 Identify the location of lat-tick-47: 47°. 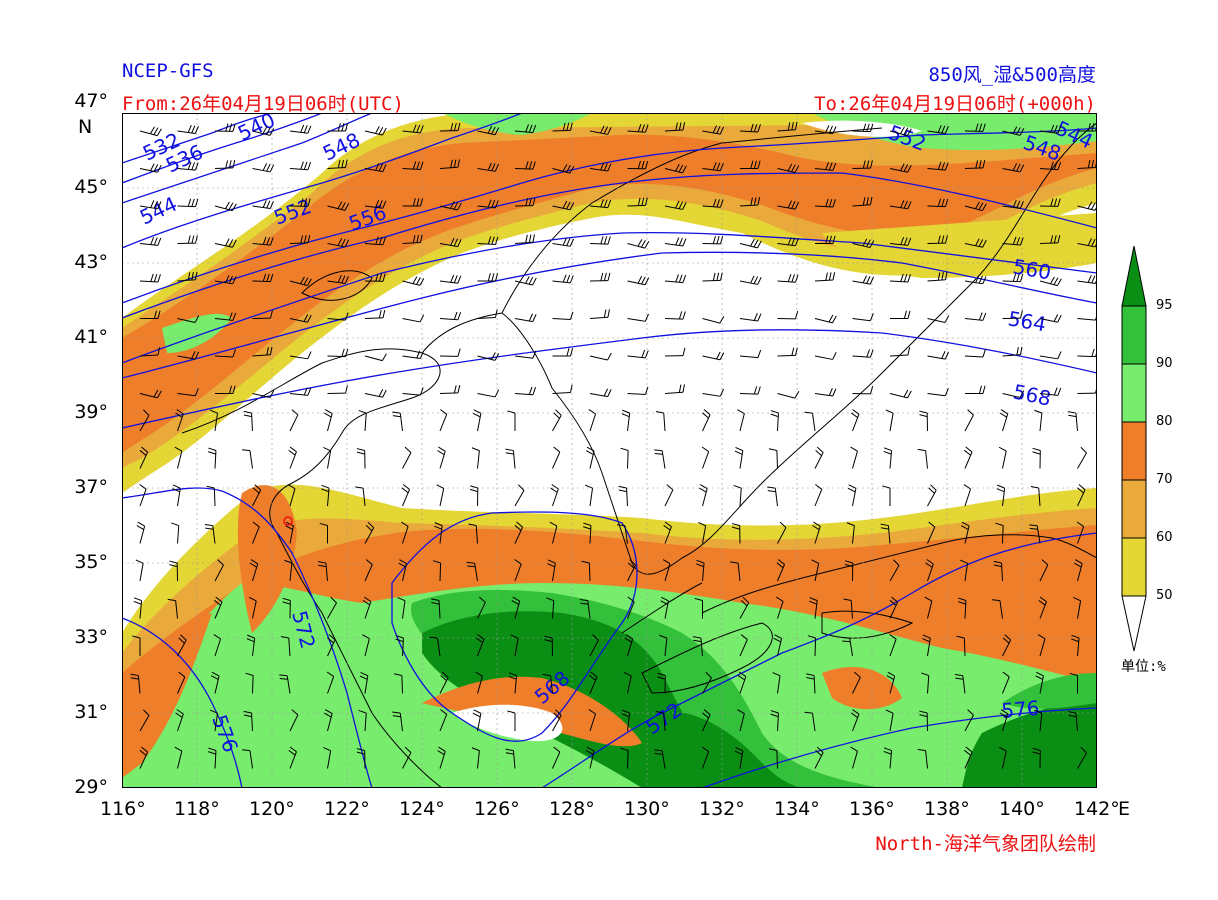
(91, 101).